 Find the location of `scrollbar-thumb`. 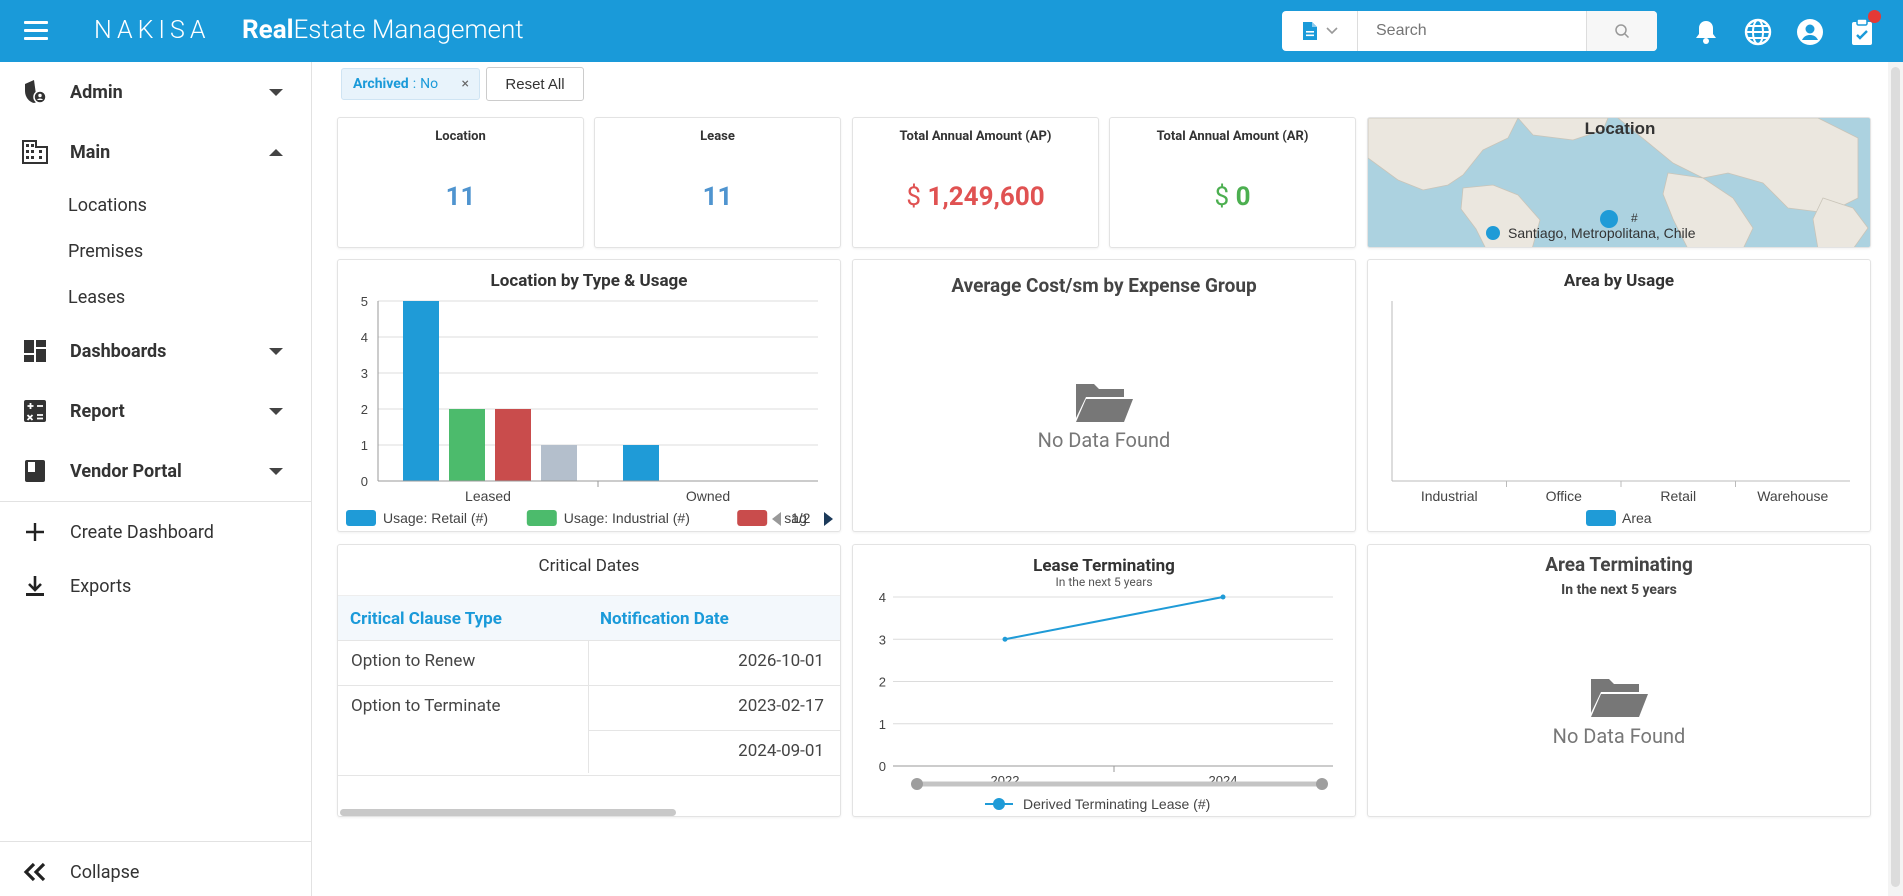

scrollbar-thumb is located at coordinates (1895, 477).